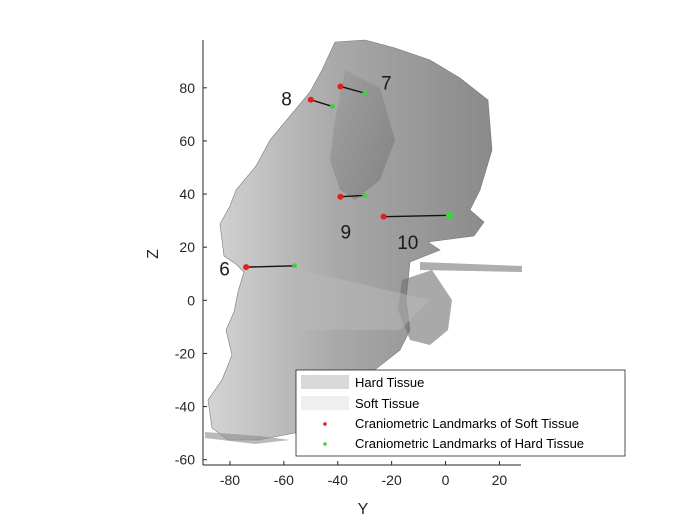 The image size is (700, 525). I want to click on x-axis-title: Y, so click(363, 509).